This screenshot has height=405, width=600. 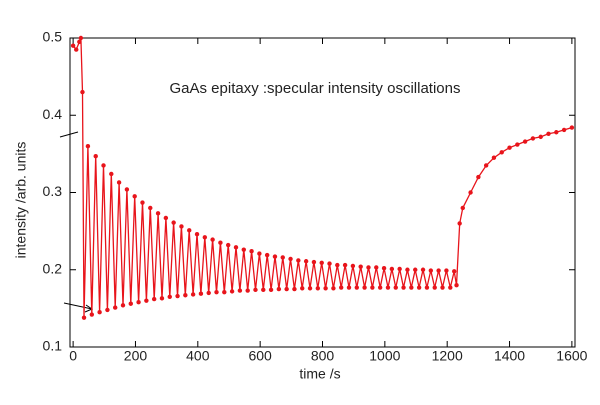 I want to click on x-tick-label: 800, so click(x=323, y=356).